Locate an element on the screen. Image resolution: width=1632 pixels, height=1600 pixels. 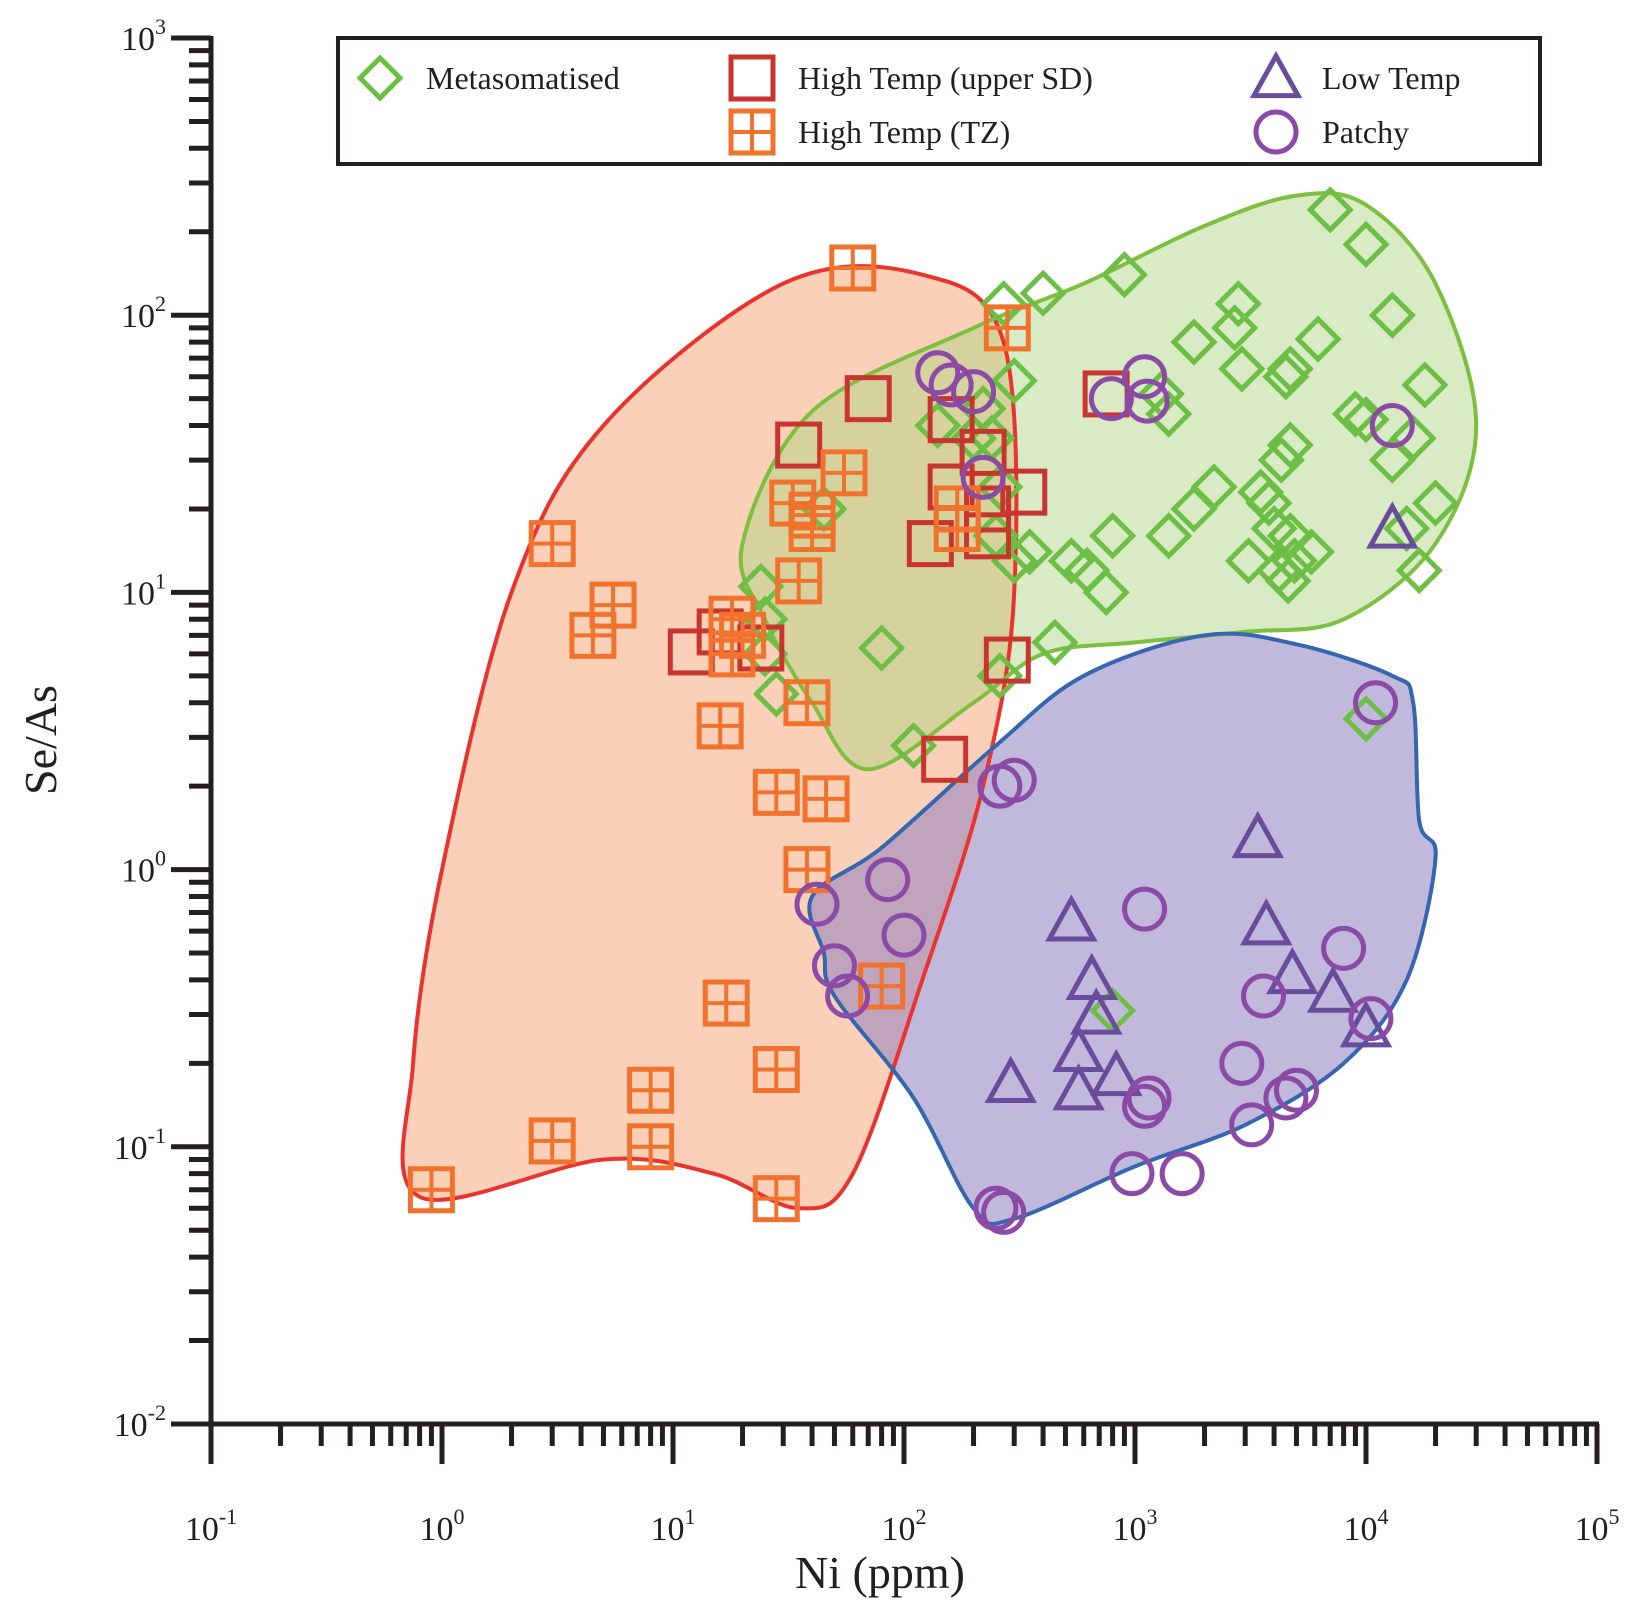
x-tick-label: 10⁰ is located at coordinates (442, 1526).